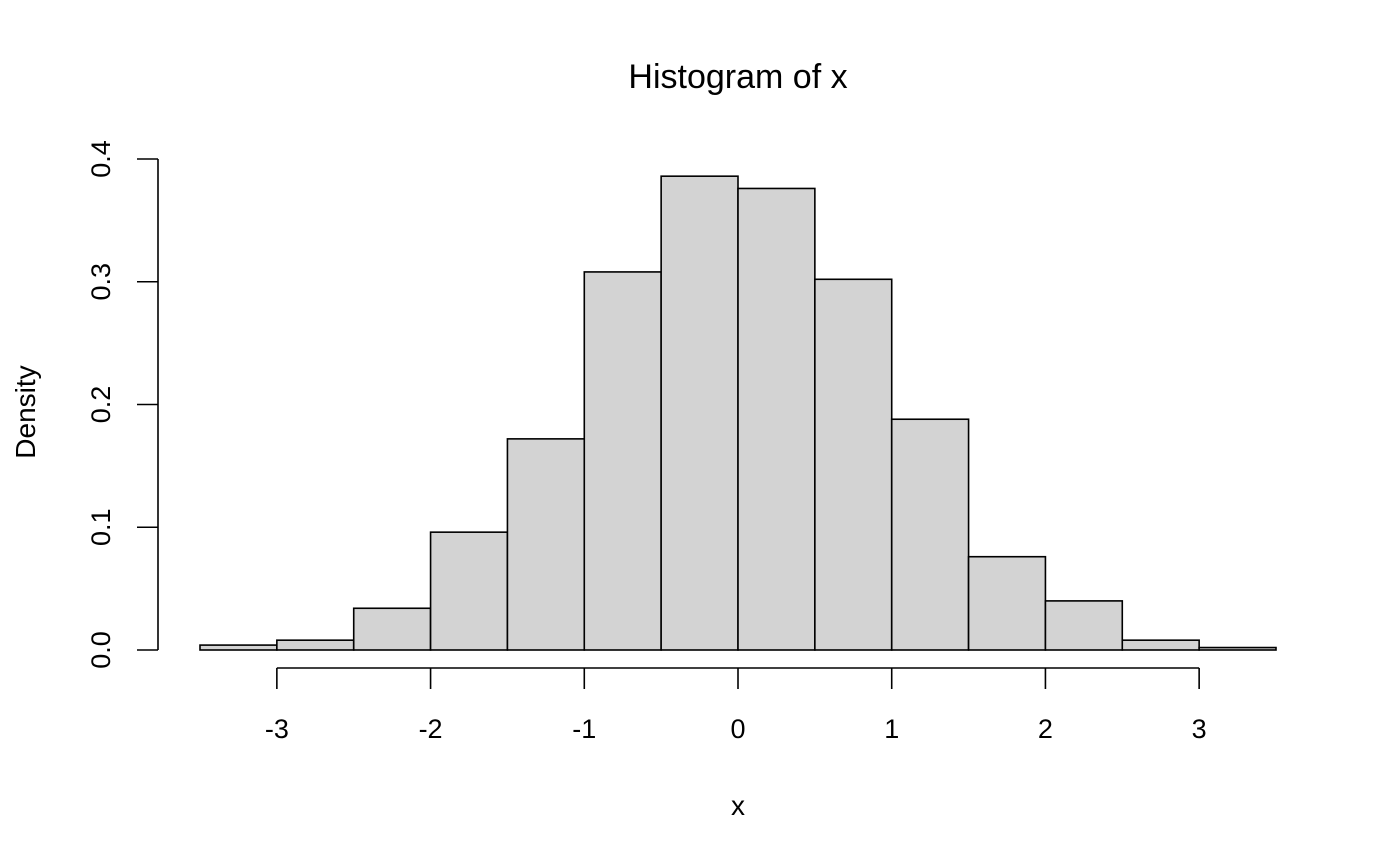 This screenshot has width=1400, height=865. Describe the element at coordinates (101, 527) in the screenshot. I see `y-tick-label: 0.1` at that location.